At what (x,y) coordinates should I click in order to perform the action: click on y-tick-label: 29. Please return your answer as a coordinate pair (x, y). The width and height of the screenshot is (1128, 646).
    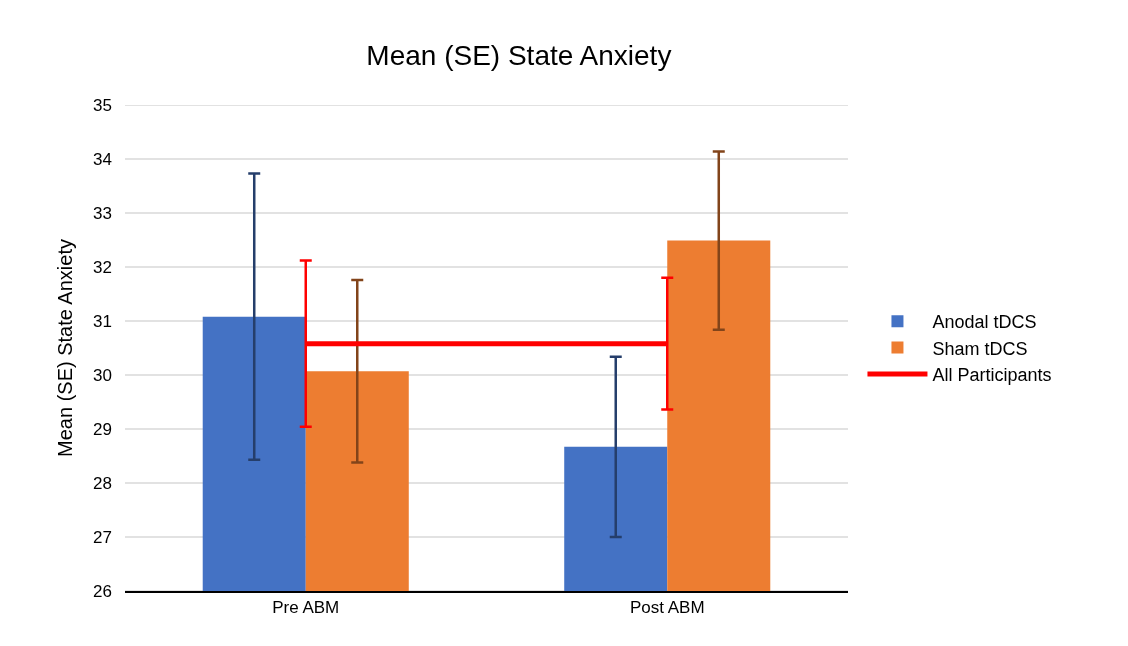
    Looking at the image, I should click on (102, 429).